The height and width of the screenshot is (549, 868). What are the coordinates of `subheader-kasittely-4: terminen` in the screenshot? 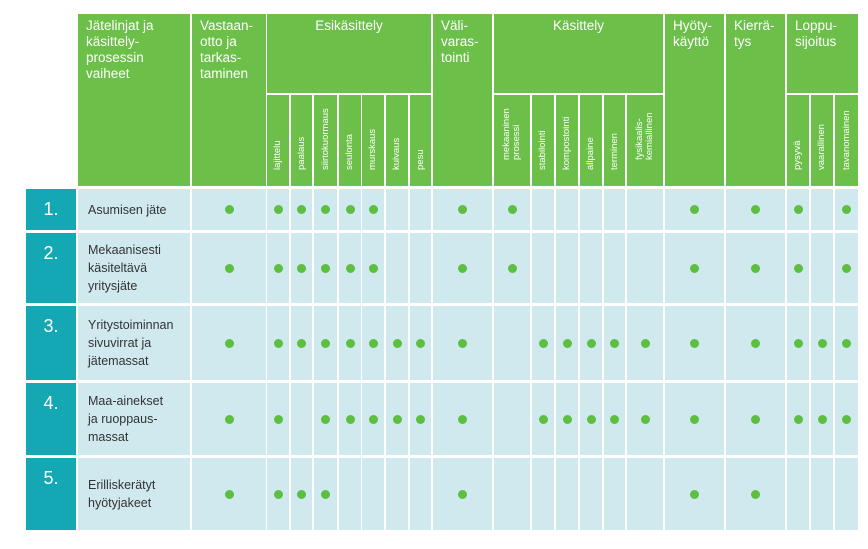 It's located at (614, 140).